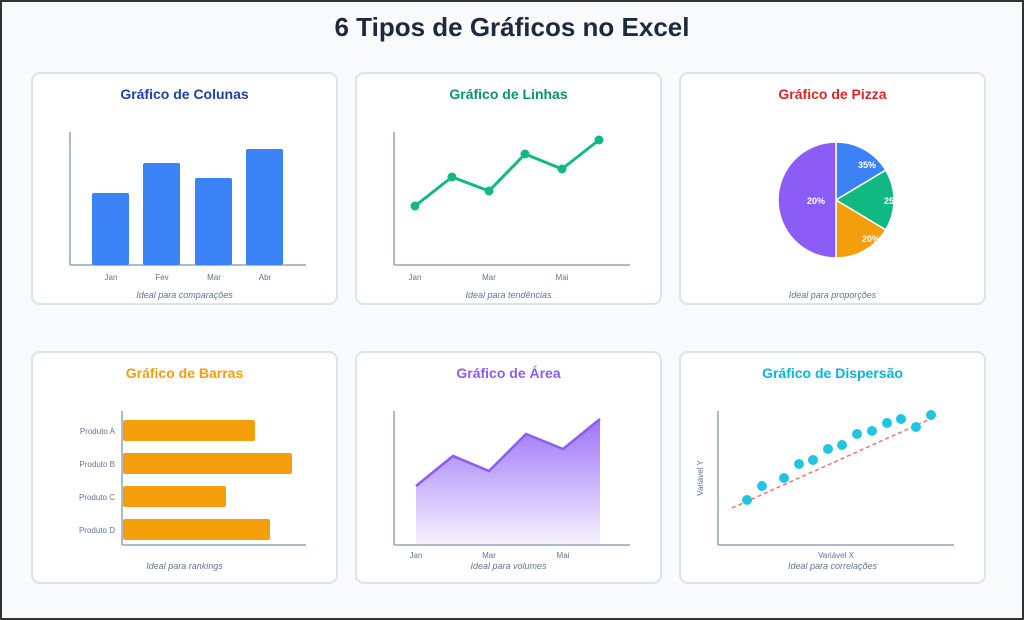  Describe the element at coordinates (97, 530) in the screenshot. I see `svg-text: Produto D` at that location.